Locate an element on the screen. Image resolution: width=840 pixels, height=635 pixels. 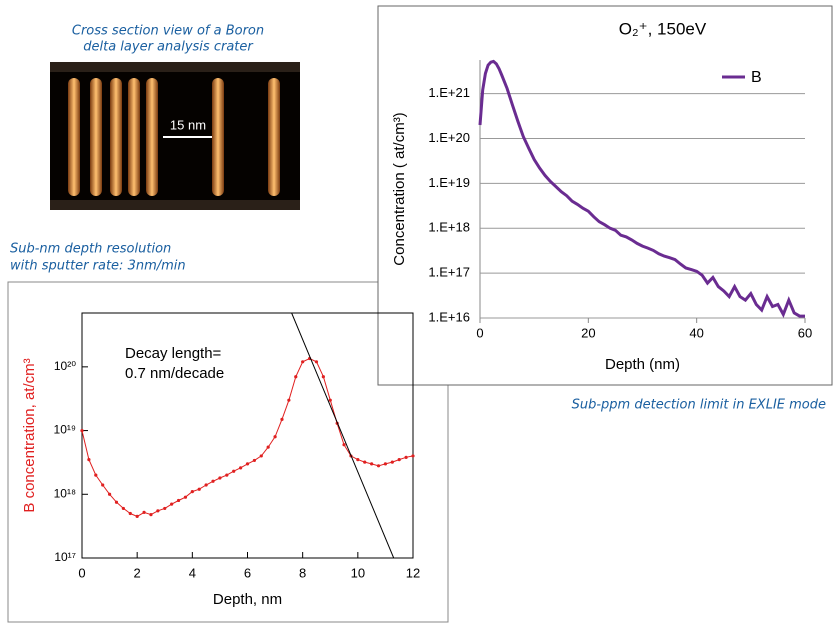
x-tick-label: 2 is located at coordinates (137, 572).